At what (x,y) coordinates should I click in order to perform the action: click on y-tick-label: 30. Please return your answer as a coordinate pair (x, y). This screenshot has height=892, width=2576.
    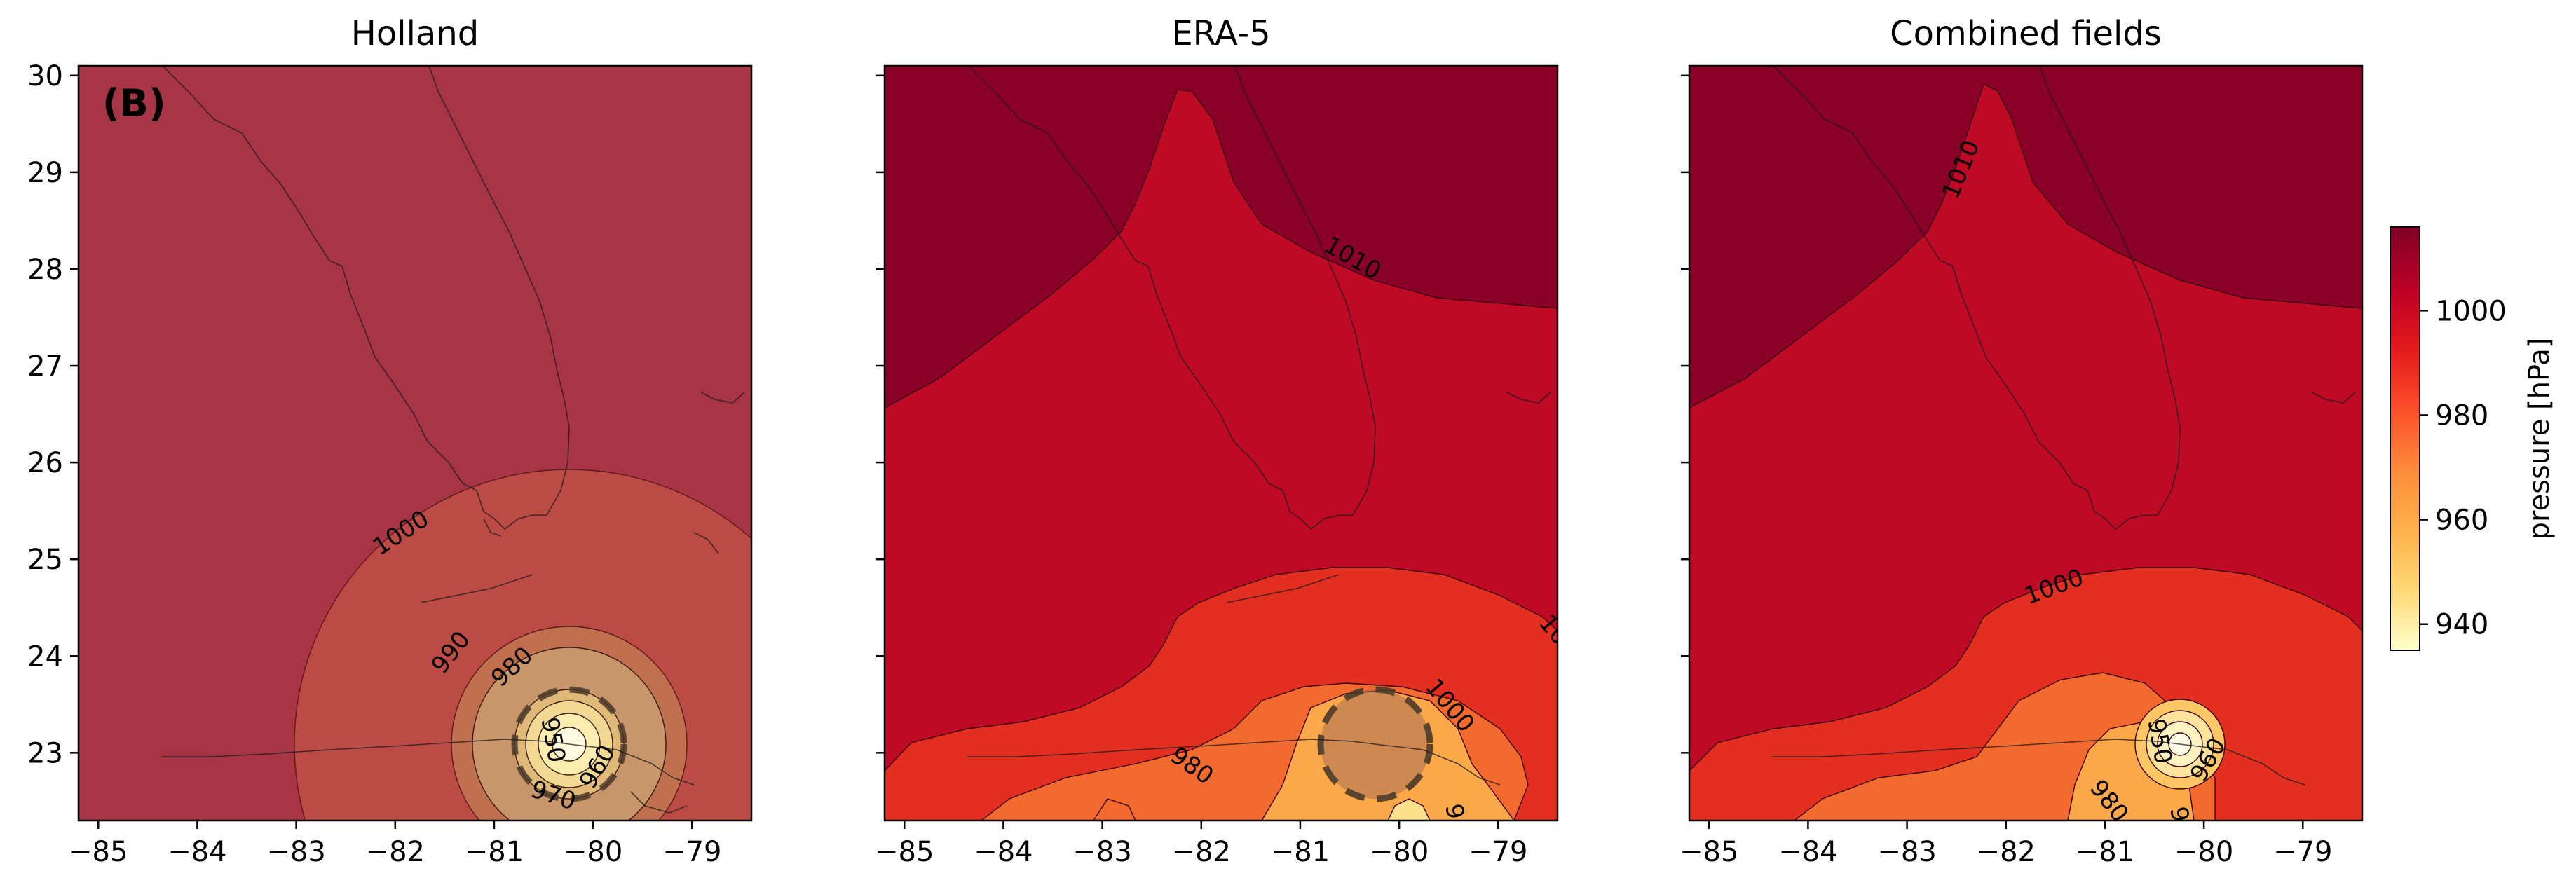
    Looking at the image, I should click on (45, 76).